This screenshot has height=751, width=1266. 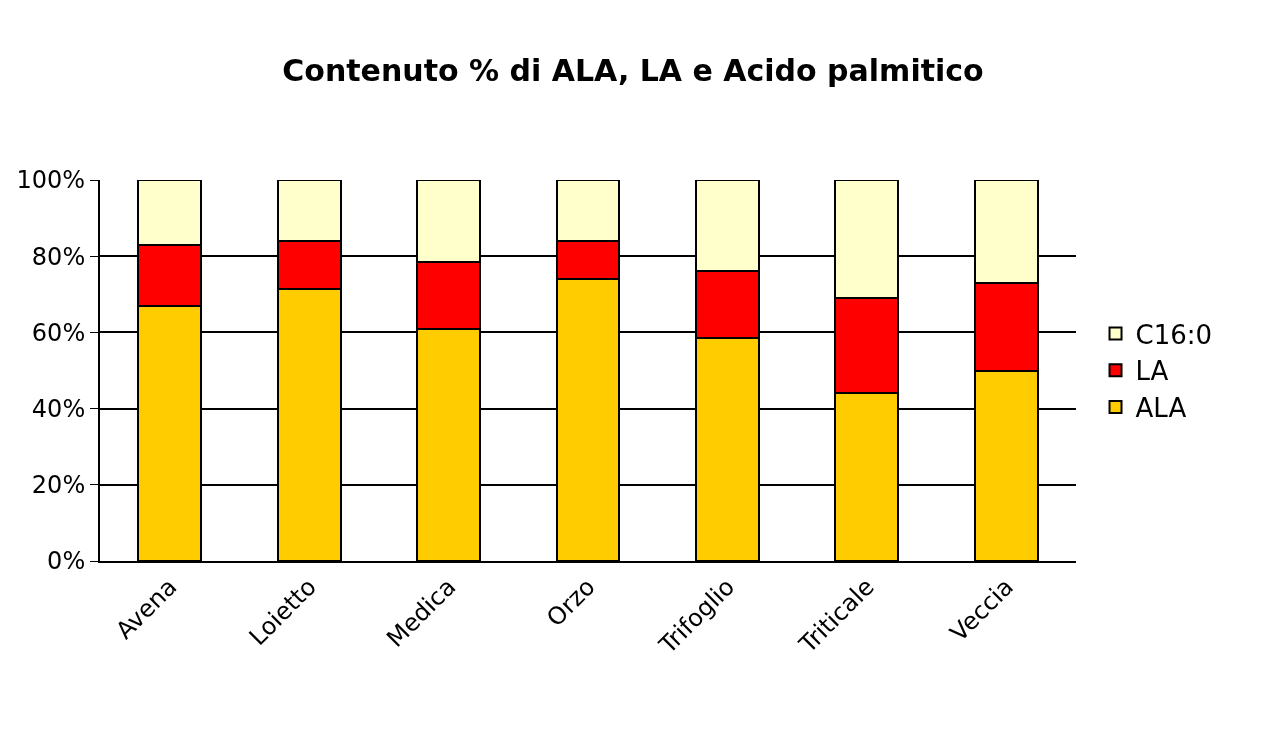 What do you see at coordinates (58, 409) in the screenshot?
I see `y-tick-label: 40%` at bounding box center [58, 409].